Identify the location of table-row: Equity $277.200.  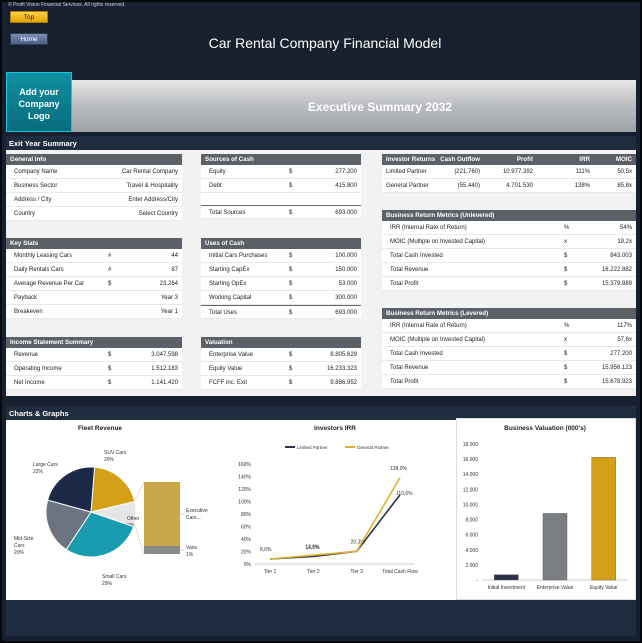
(281, 172).